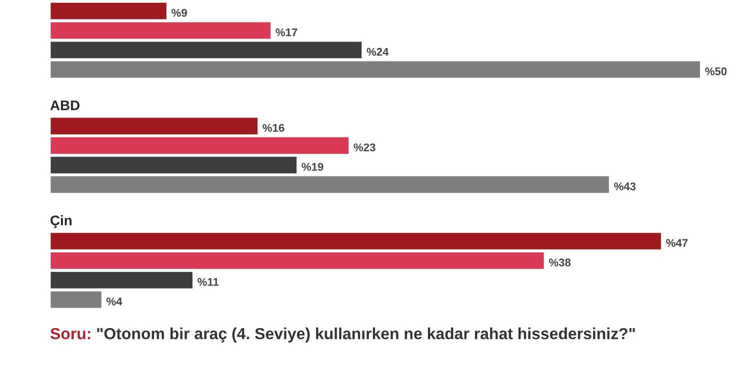  I want to click on annotation: Soru:, so click(70, 334).